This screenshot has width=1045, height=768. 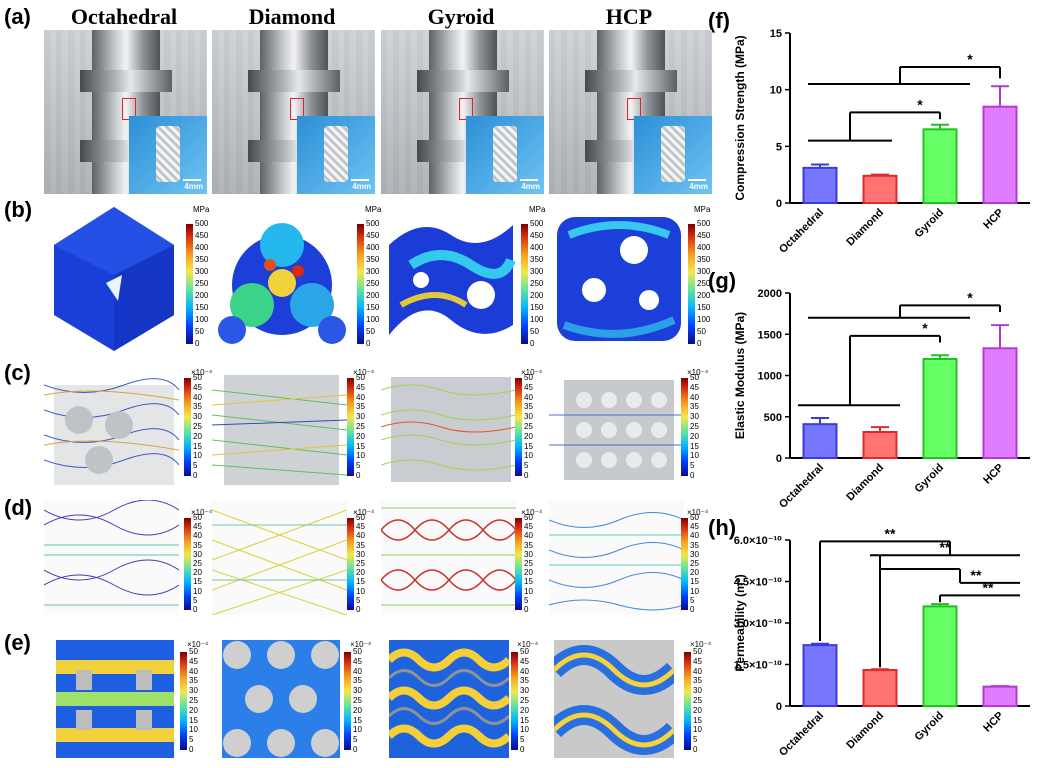 I want to click on column-header-hcp: HCP, so click(x=629, y=16).